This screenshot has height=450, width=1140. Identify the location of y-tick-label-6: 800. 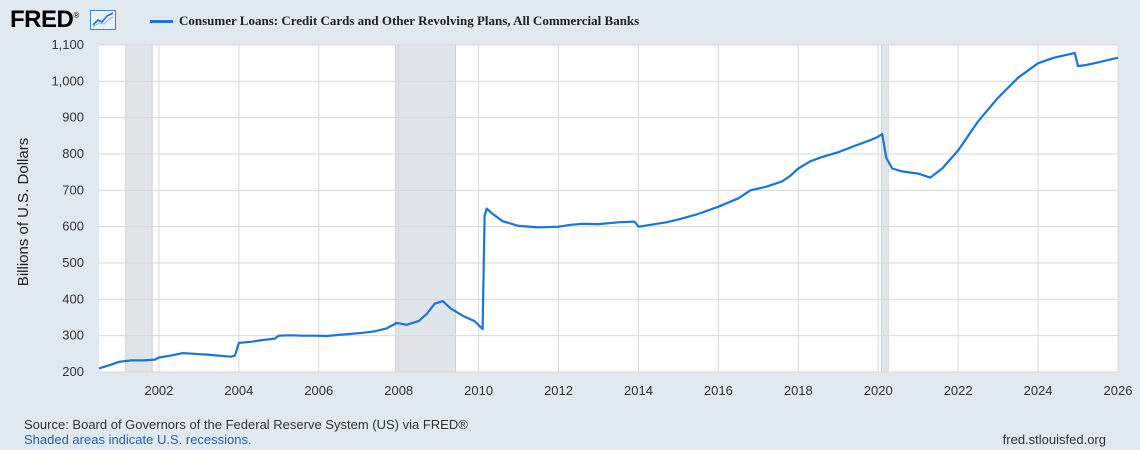
(73, 153).